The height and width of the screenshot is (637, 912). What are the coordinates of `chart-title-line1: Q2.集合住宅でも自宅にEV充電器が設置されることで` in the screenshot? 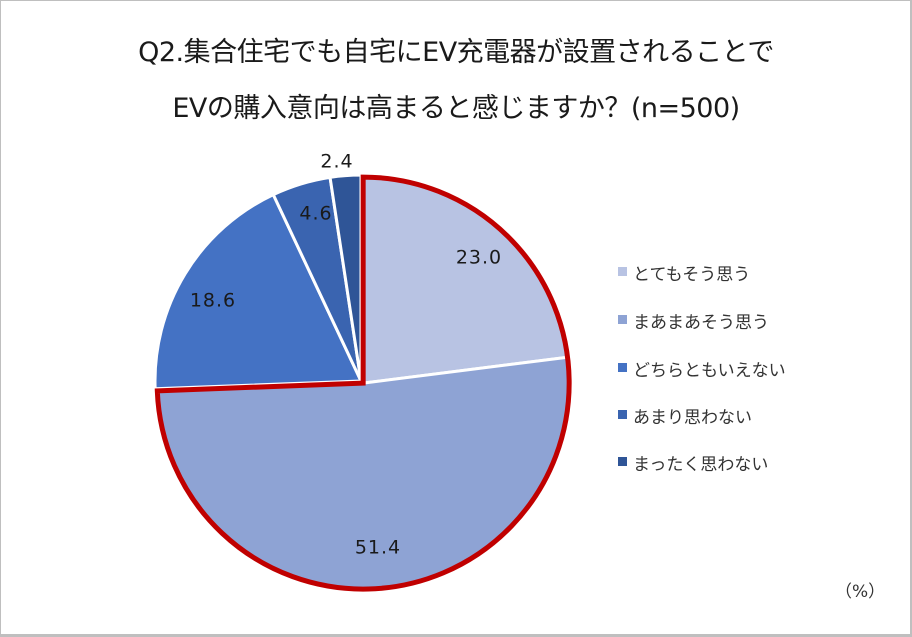 It's located at (456, 52).